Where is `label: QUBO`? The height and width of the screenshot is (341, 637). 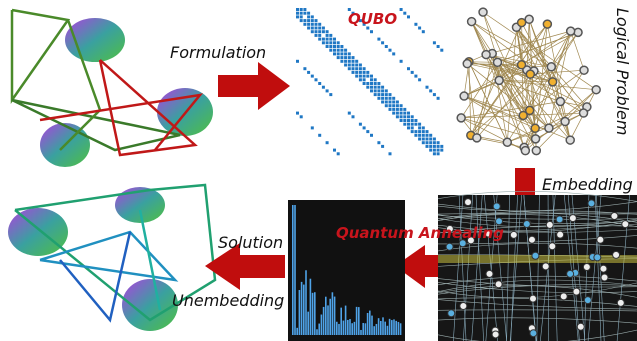
label: QUBO is located at coordinates (372, 19).